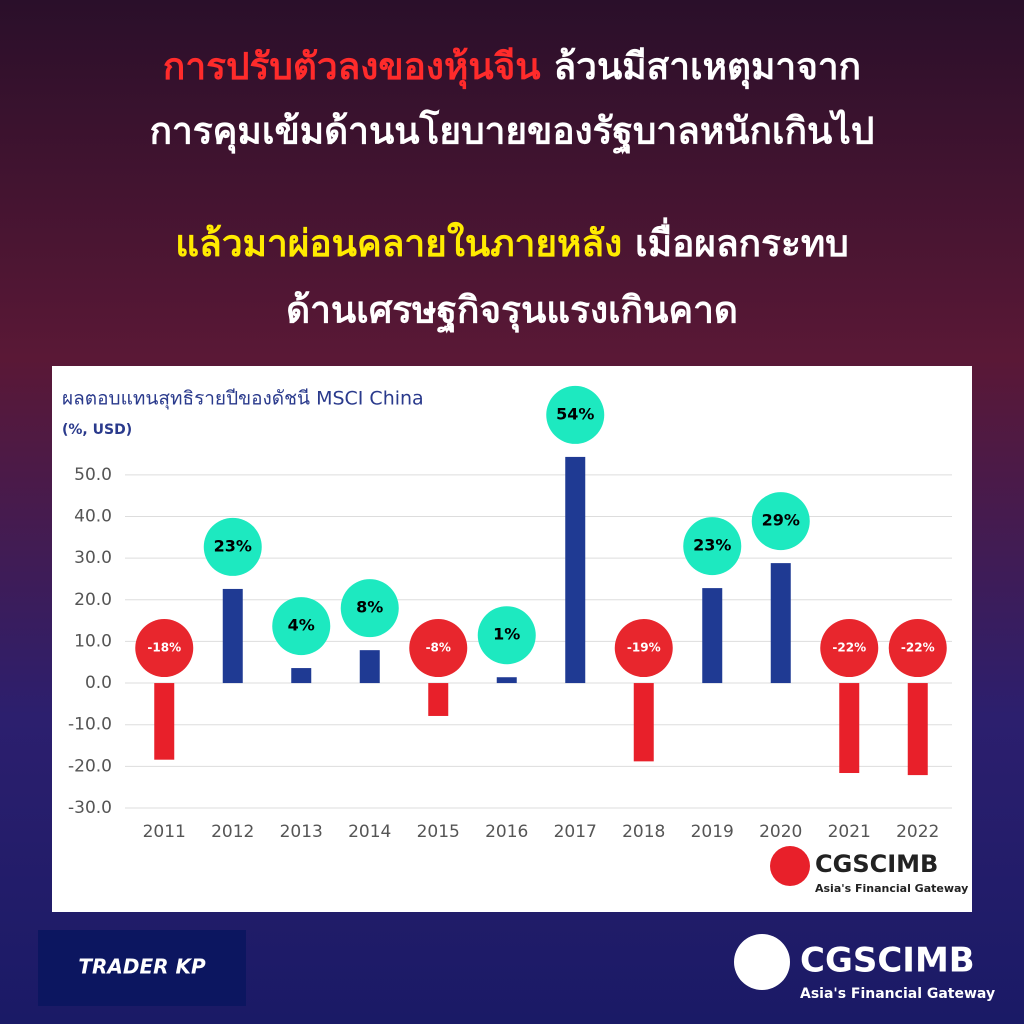  What do you see at coordinates (762, 962) in the screenshot?
I see `footer-logo-icon` at bounding box center [762, 962].